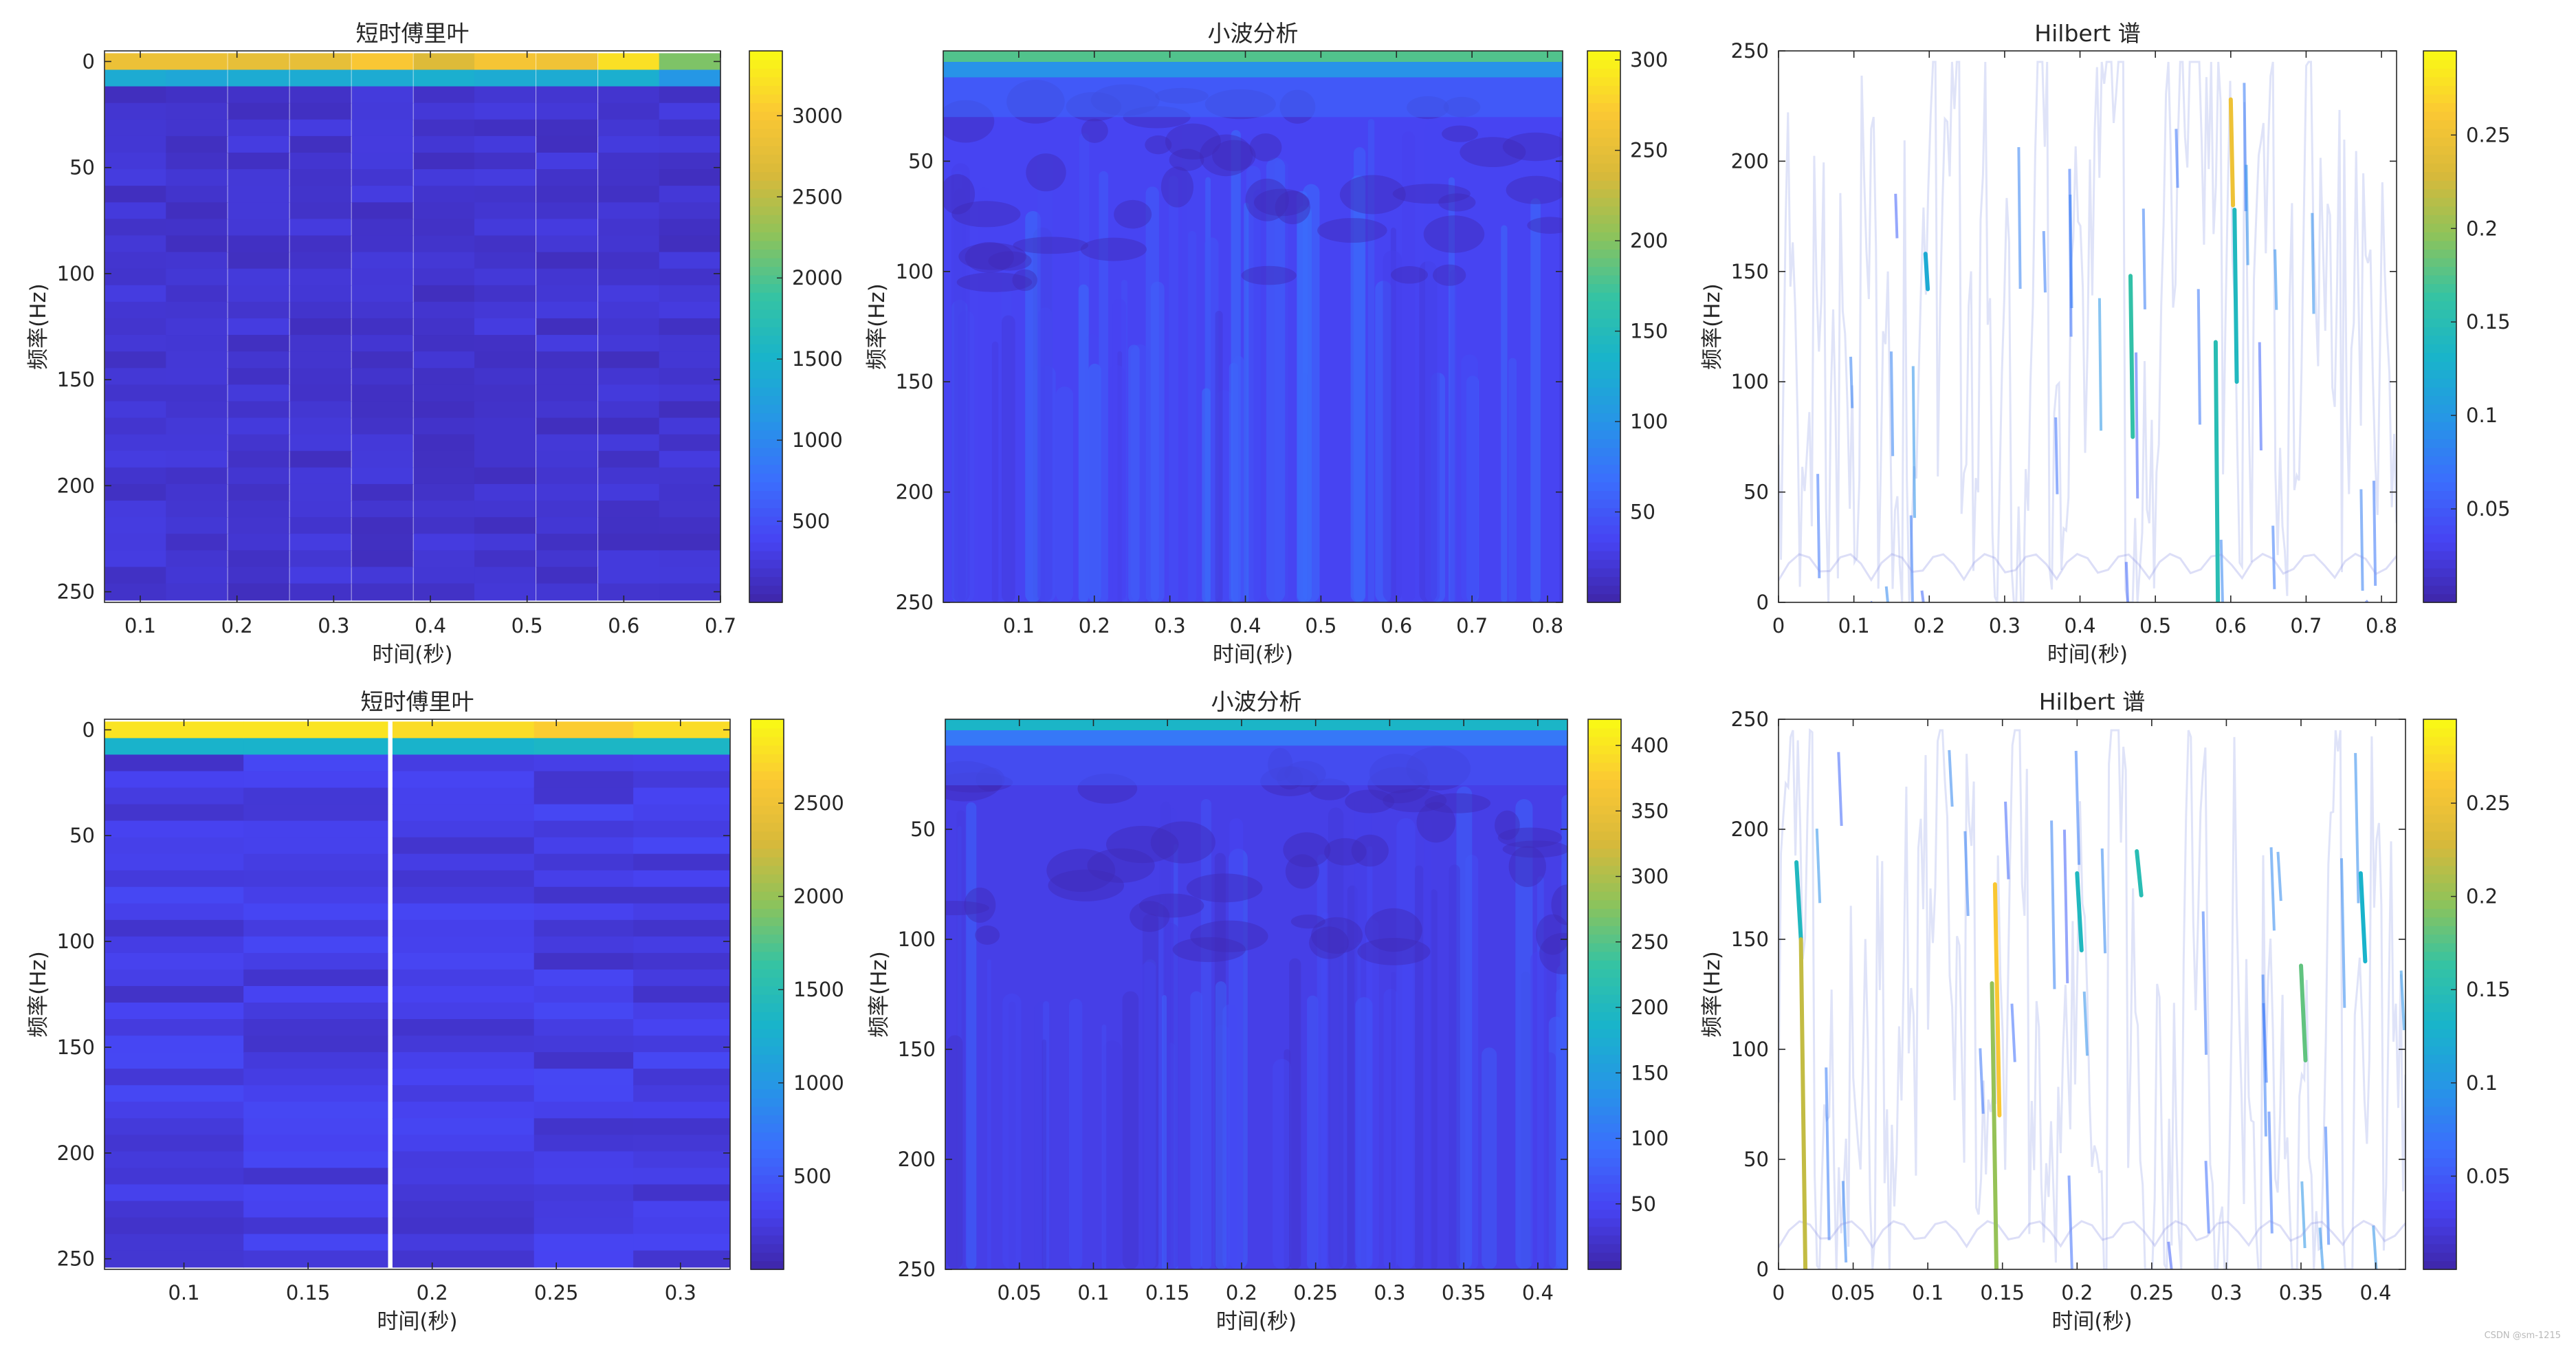 Image resolution: width=2576 pixels, height=1345 pixels. What do you see at coordinates (2088, 331) in the screenshot?
I see `hilbert-1-trace-faint` at bounding box center [2088, 331].